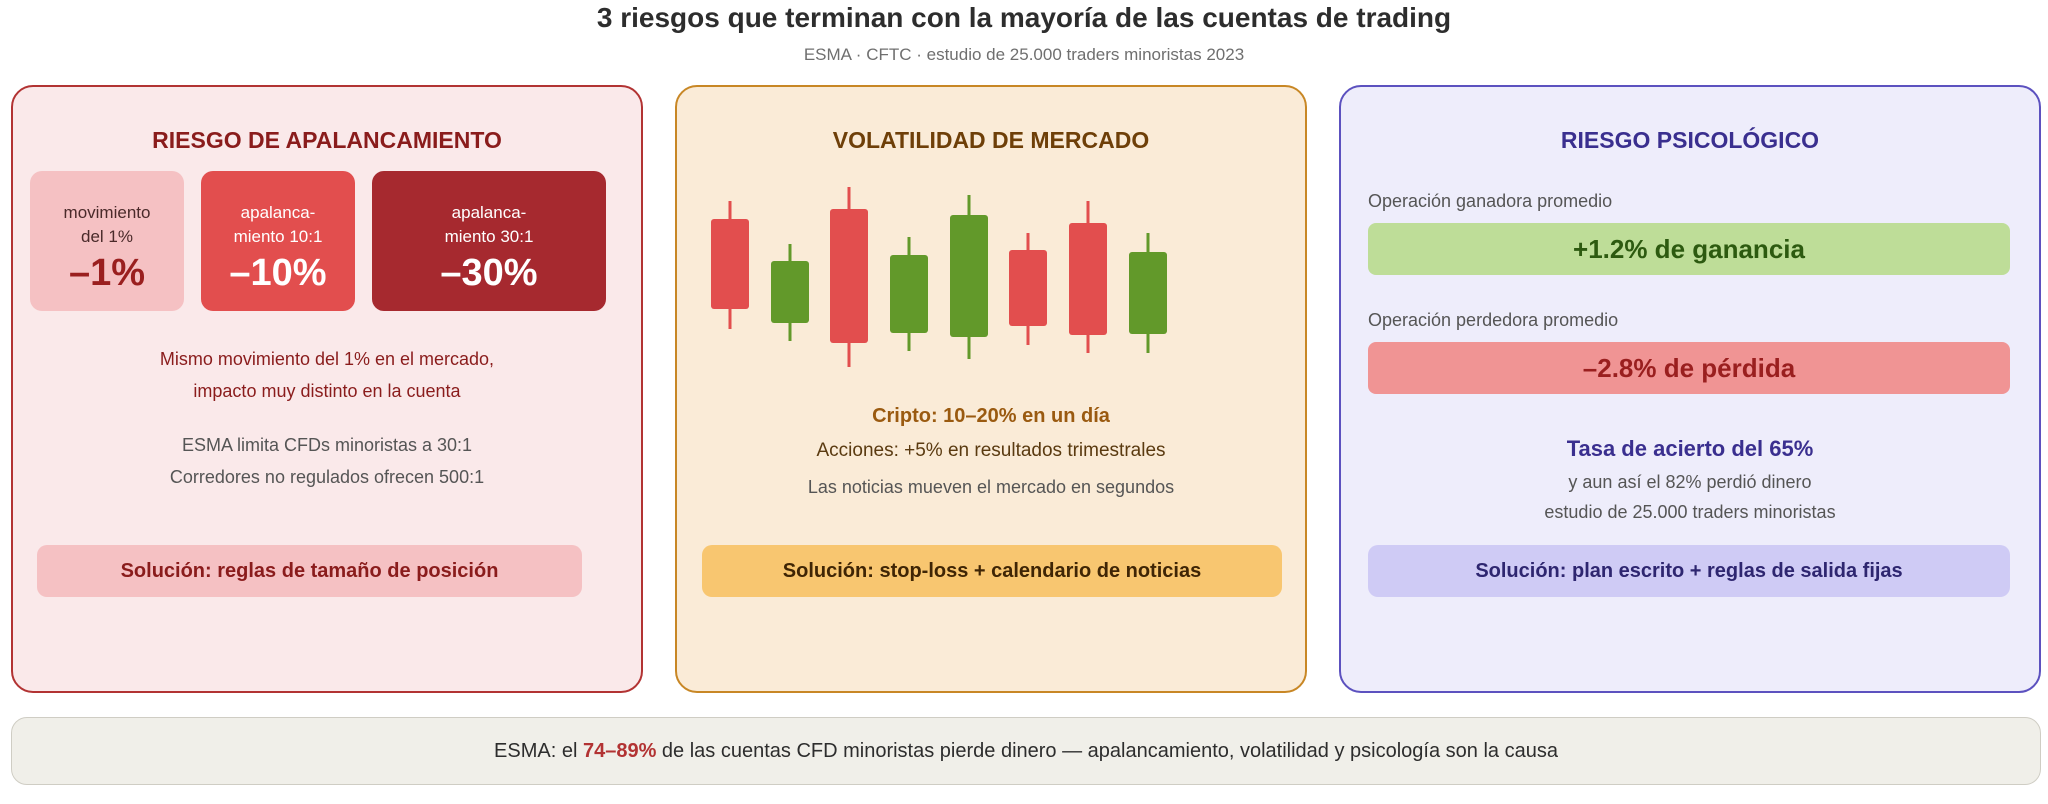  I want to click on box-value: –1%, so click(107, 273).